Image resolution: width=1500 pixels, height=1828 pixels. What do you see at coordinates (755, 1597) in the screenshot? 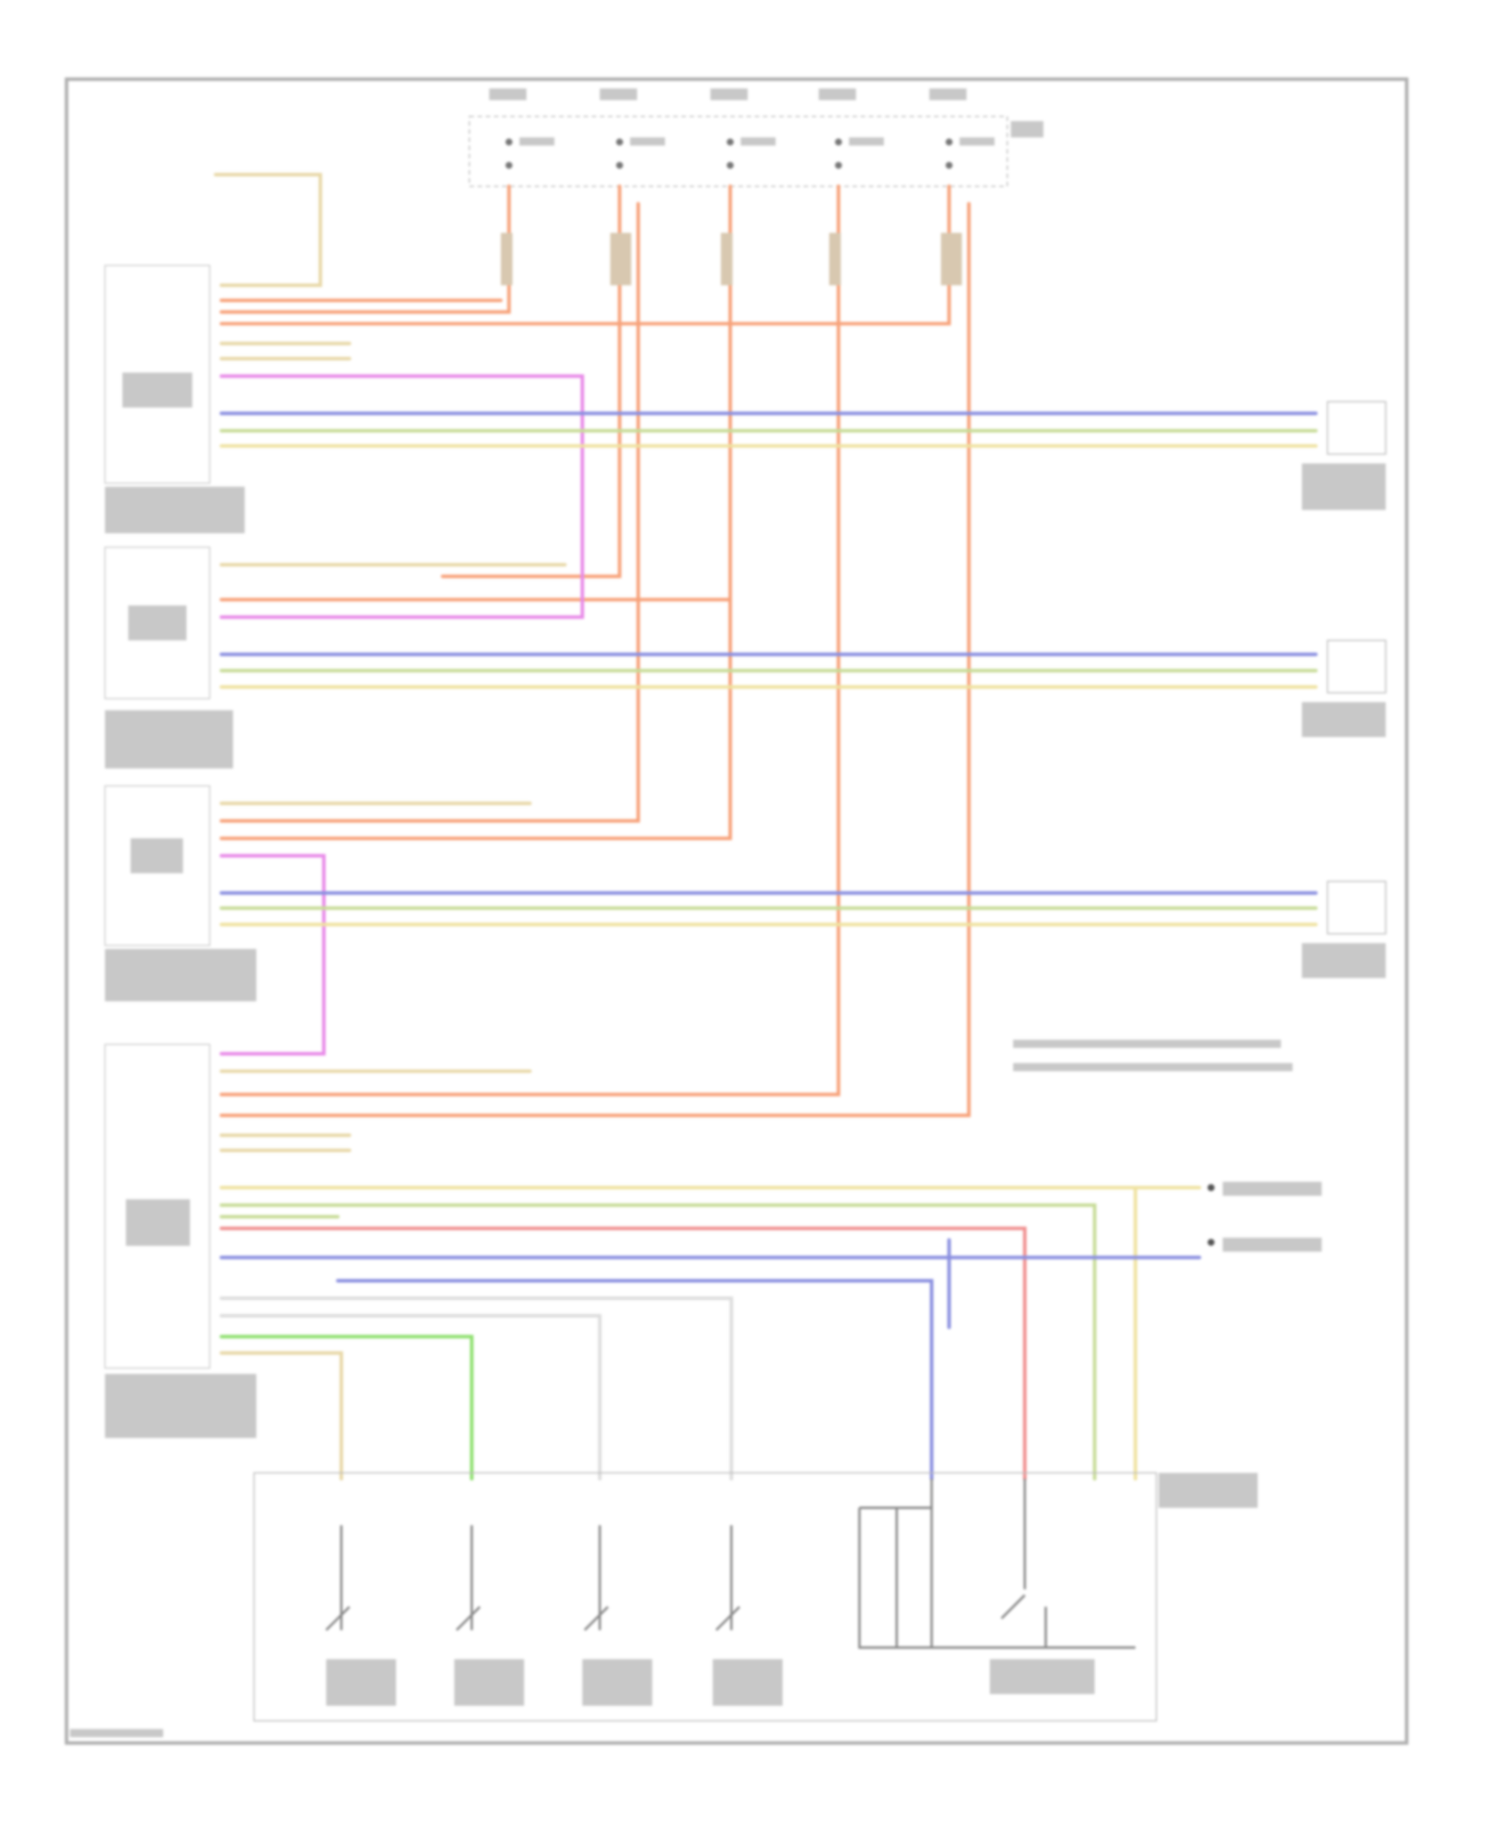
I see `switch-assembly` at bounding box center [755, 1597].